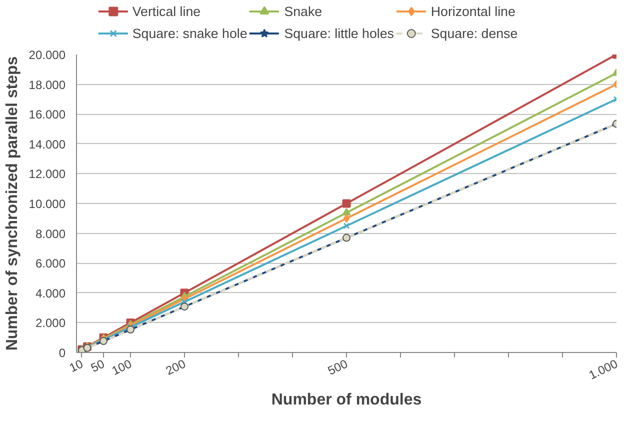 This screenshot has height=446, width=629. What do you see at coordinates (50, 263) in the screenshot?
I see `y-tick-label: 6.000` at bounding box center [50, 263].